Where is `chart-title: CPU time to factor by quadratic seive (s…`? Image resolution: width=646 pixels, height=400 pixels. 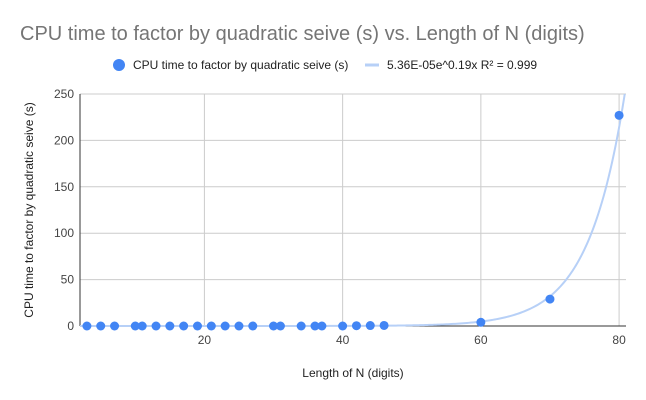 chart-title: CPU time to factor by quadratic seive (s… is located at coordinates (302, 34).